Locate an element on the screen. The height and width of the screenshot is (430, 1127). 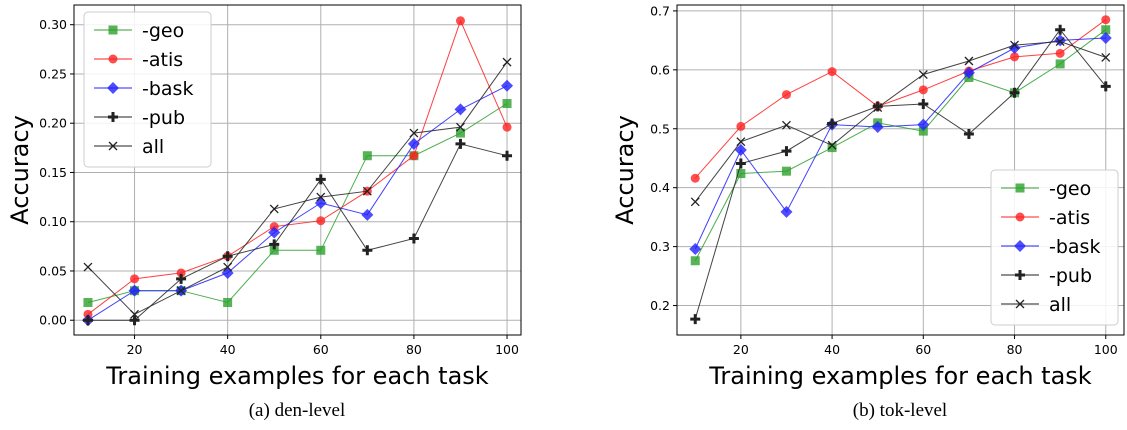
y-tick-label: 0.15 is located at coordinates (53, 172).